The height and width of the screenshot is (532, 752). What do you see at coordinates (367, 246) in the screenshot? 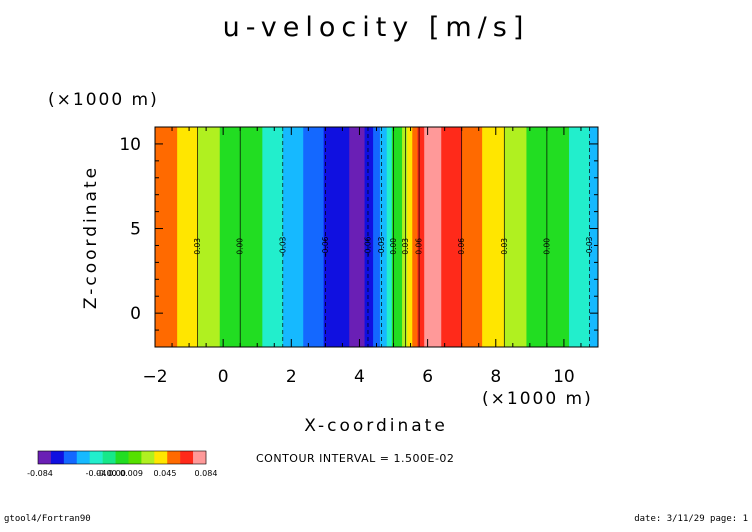
I see `contour-label-4: -0.06` at bounding box center [367, 246].